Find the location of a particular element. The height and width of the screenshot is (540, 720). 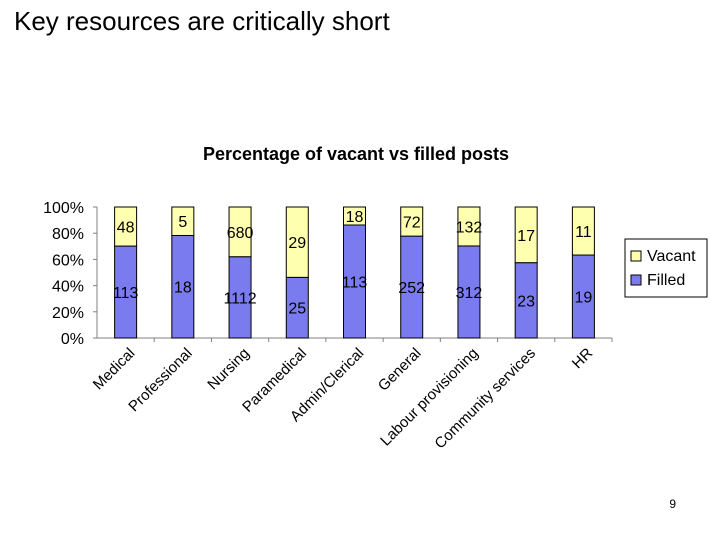

legend-label-filled: Filled is located at coordinates (666, 280).